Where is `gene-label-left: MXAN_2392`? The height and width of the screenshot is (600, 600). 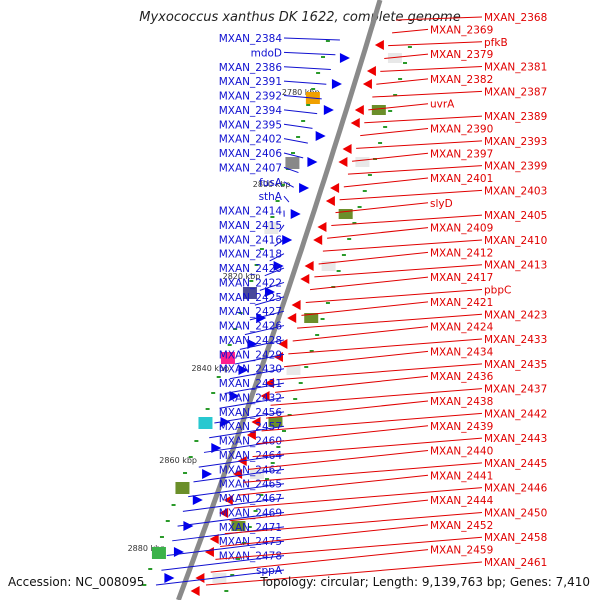
gene-label-left: MXAN_2392 is located at coordinates (250, 97).